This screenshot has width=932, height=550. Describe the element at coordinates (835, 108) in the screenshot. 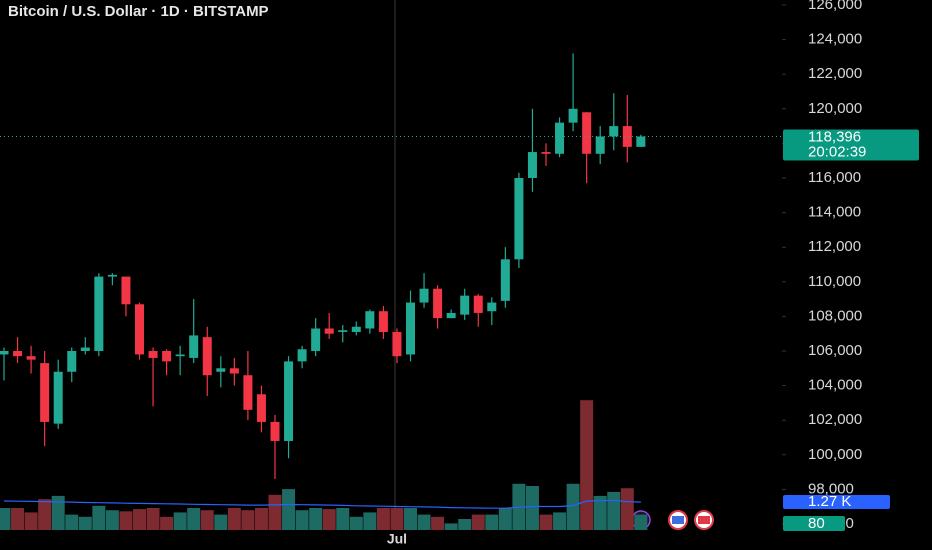

I see `y-tick-label: 120,000` at that location.